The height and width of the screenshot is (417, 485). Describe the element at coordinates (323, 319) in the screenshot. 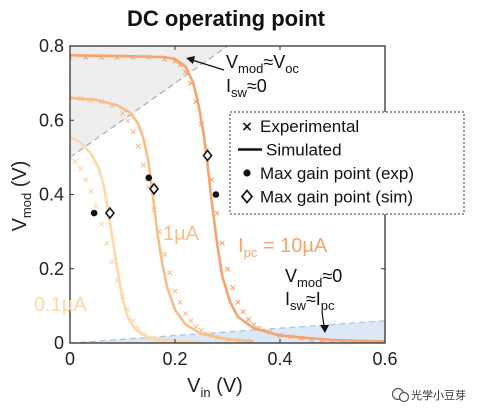

I see `bottom-arrow-line` at that location.